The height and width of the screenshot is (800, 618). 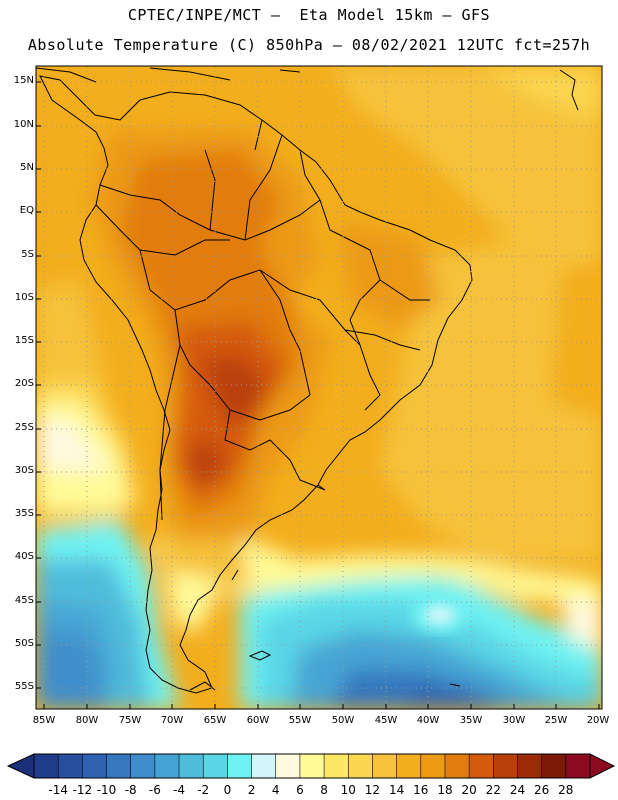 What do you see at coordinates (300, 720) in the screenshot?
I see `lon-label: 55W` at bounding box center [300, 720].